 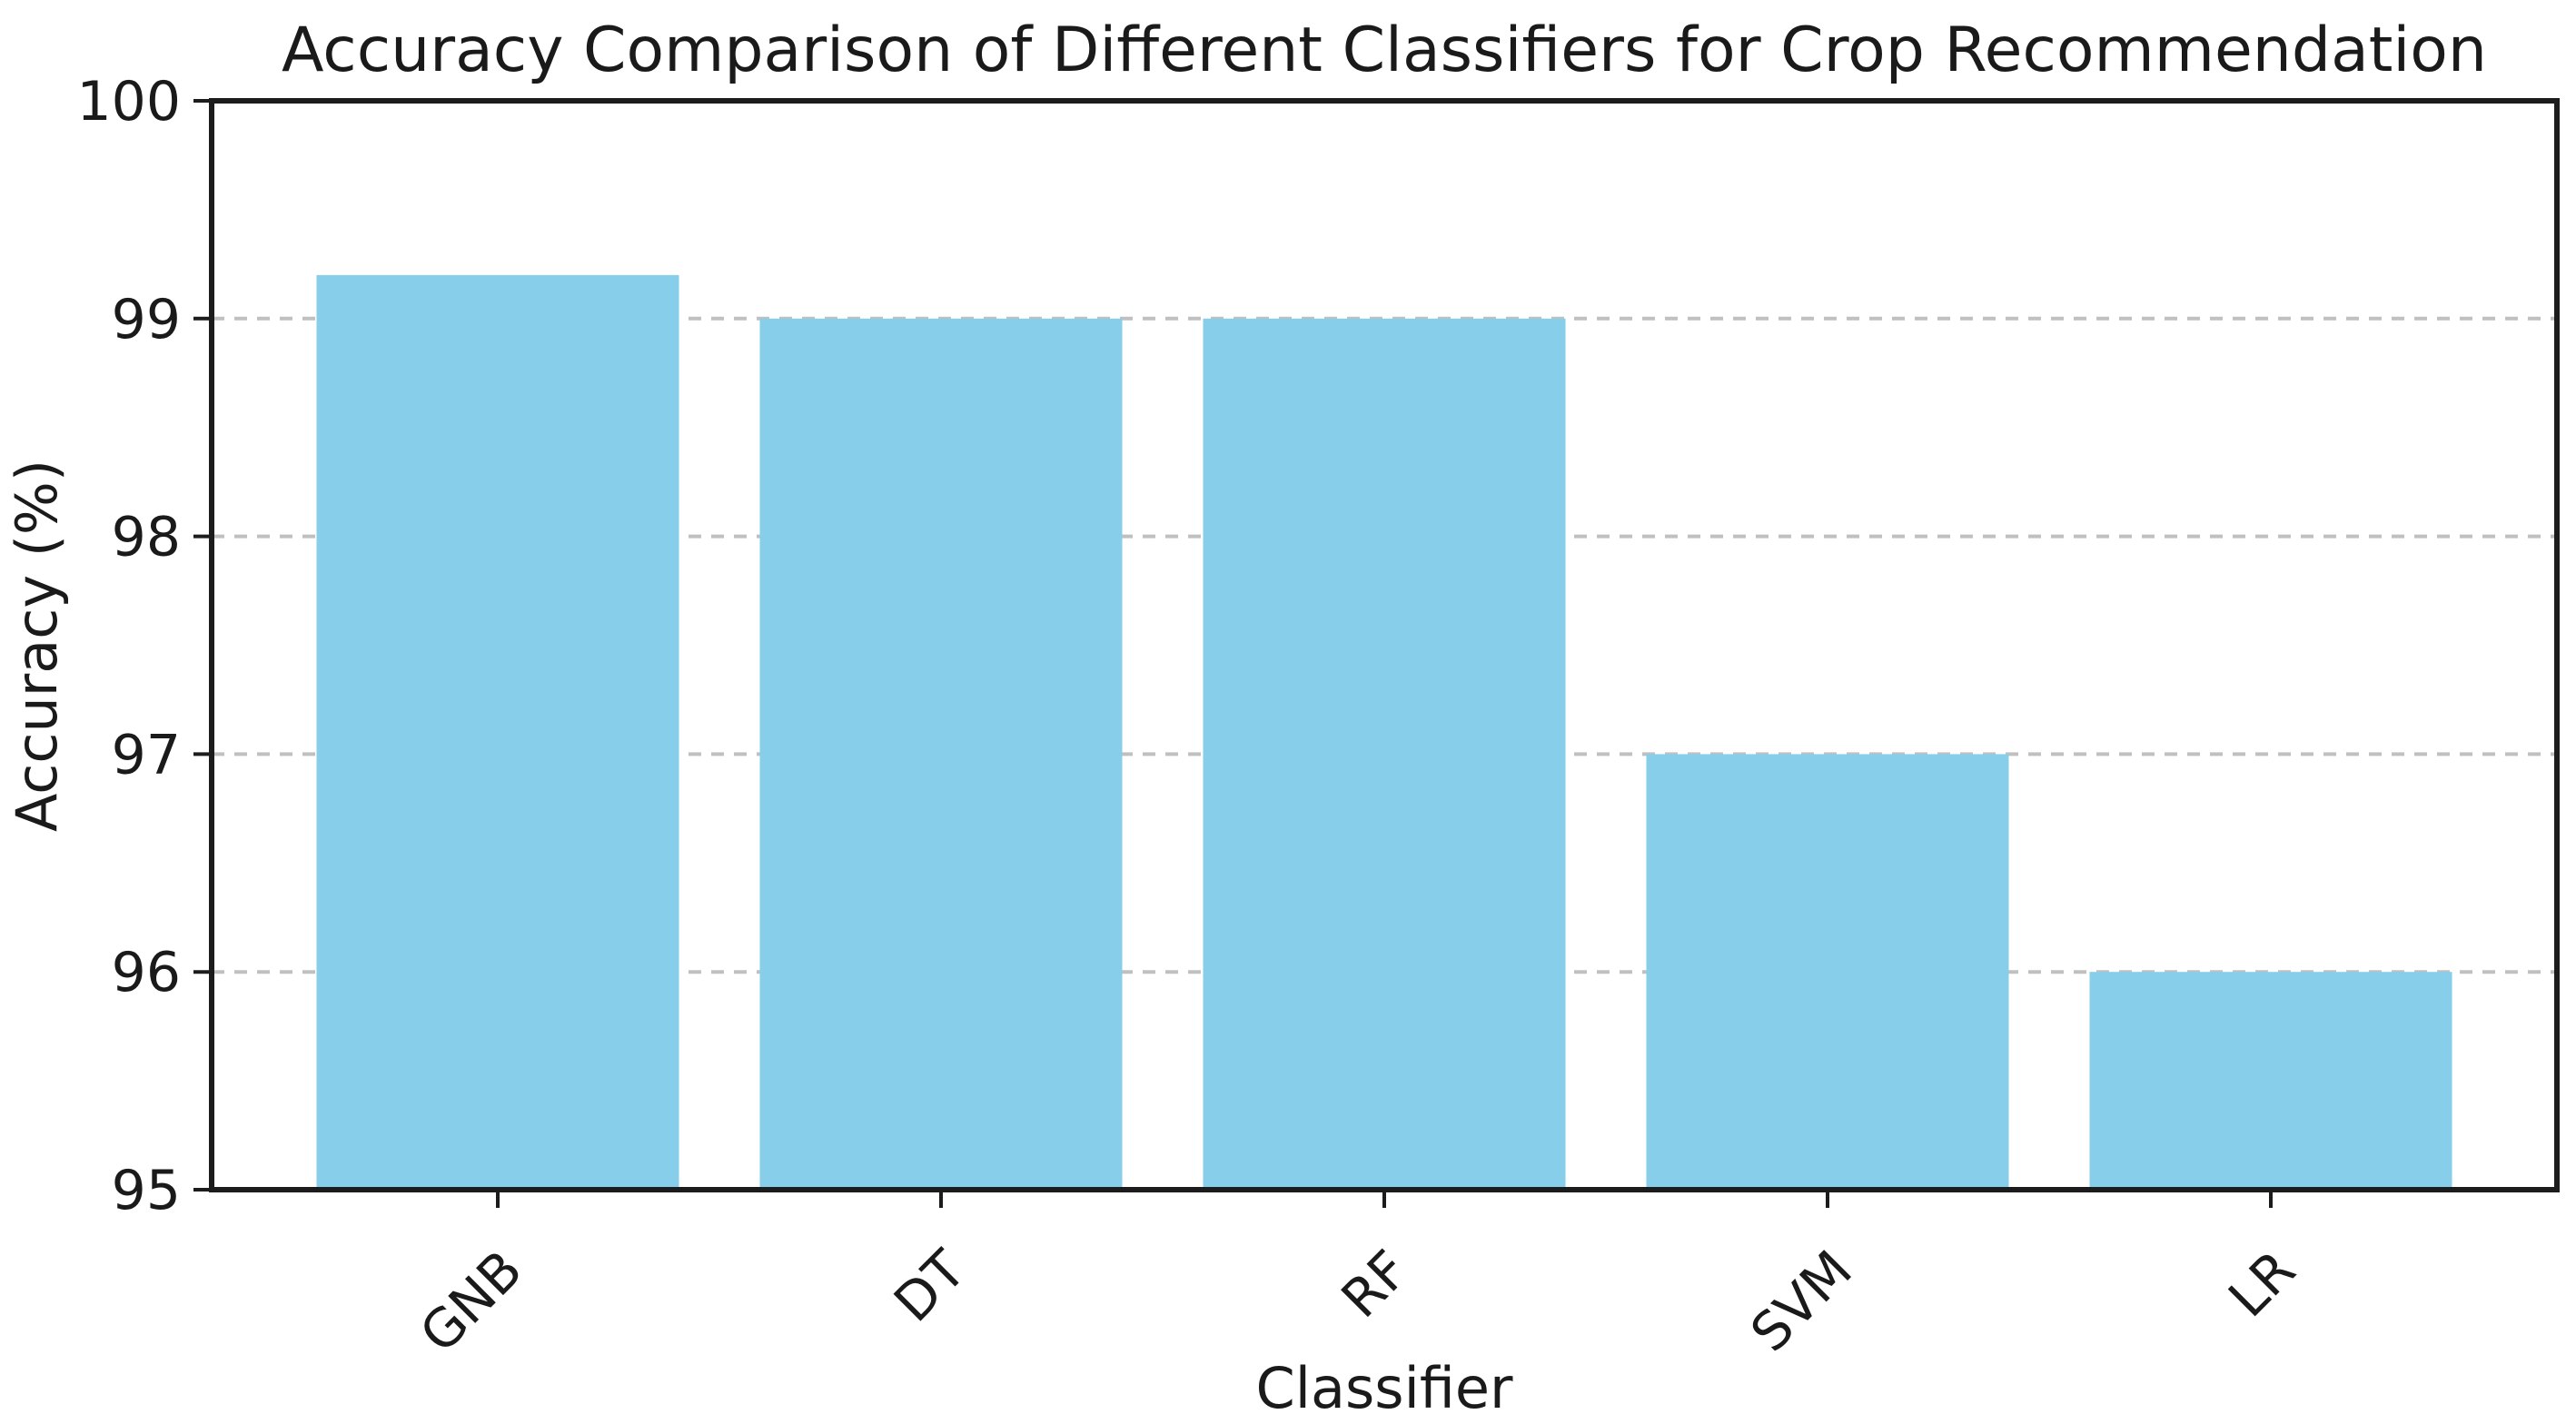 I want to click on y-axis-label: Accuracy (%), so click(x=37, y=646).